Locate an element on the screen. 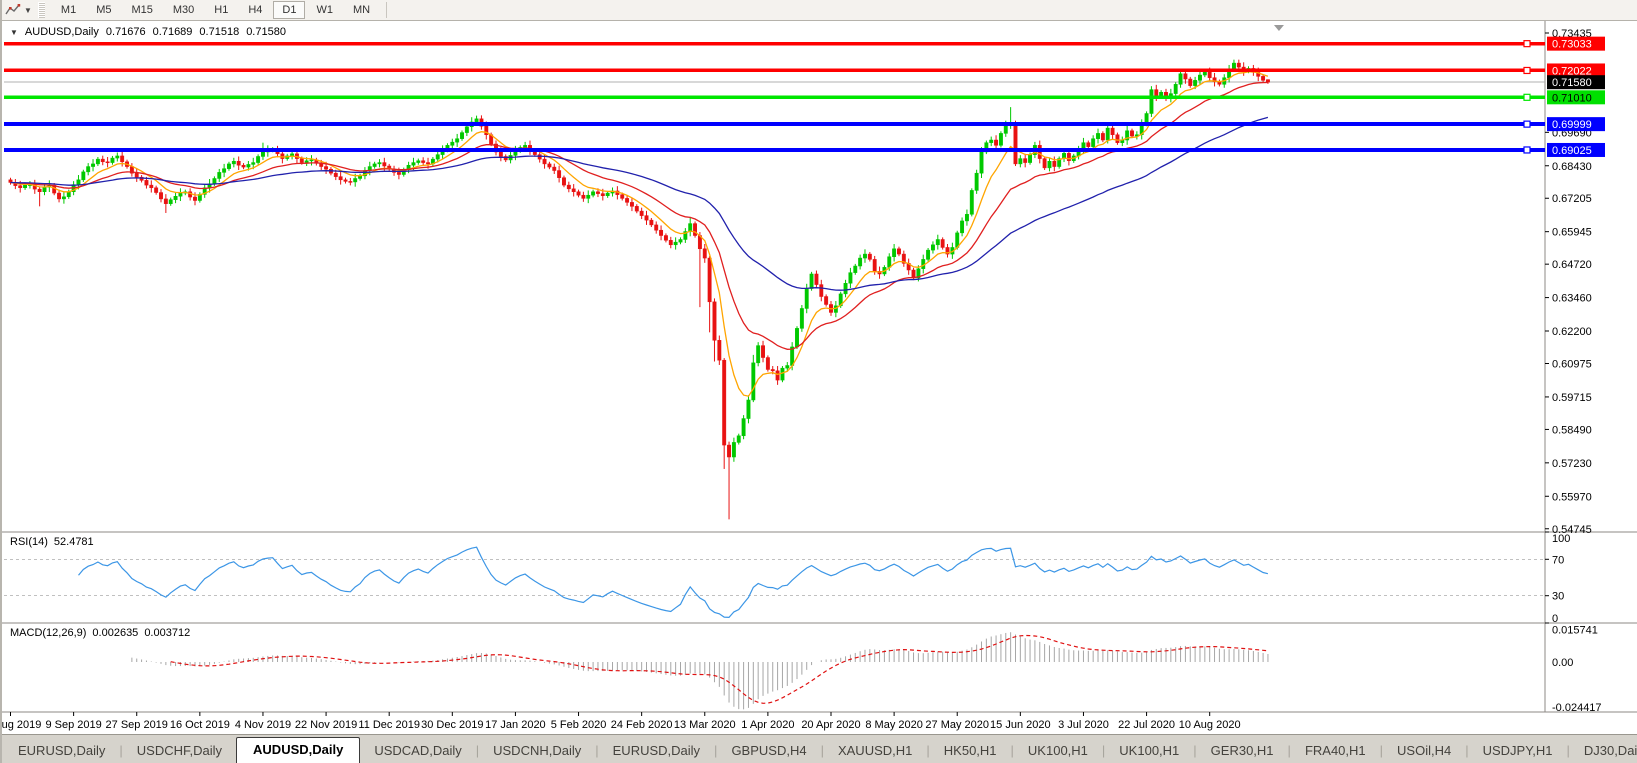 The height and width of the screenshot is (763, 1637). date-label: 15 Jun 2020 is located at coordinates (1020, 725).